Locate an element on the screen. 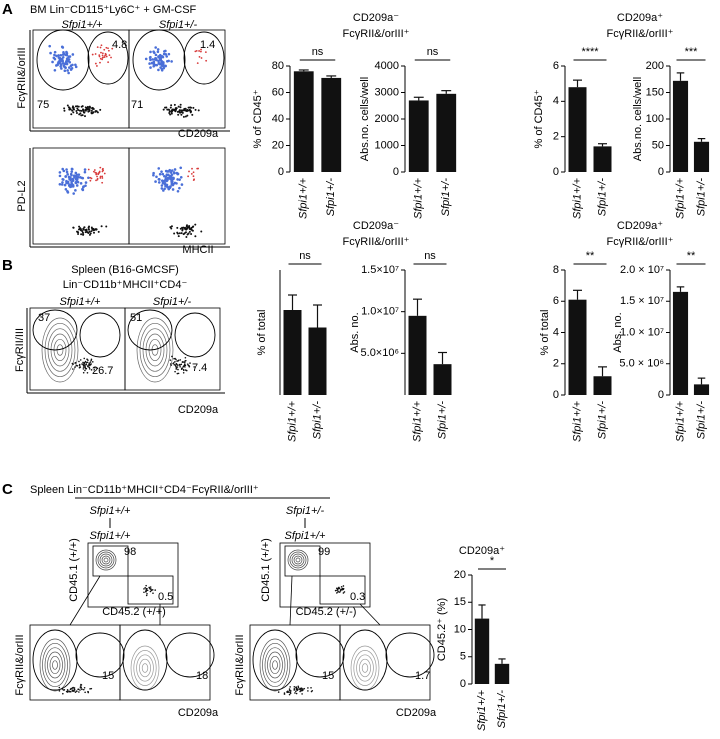  axis-label: PD-L2 is located at coordinates (22, 195).